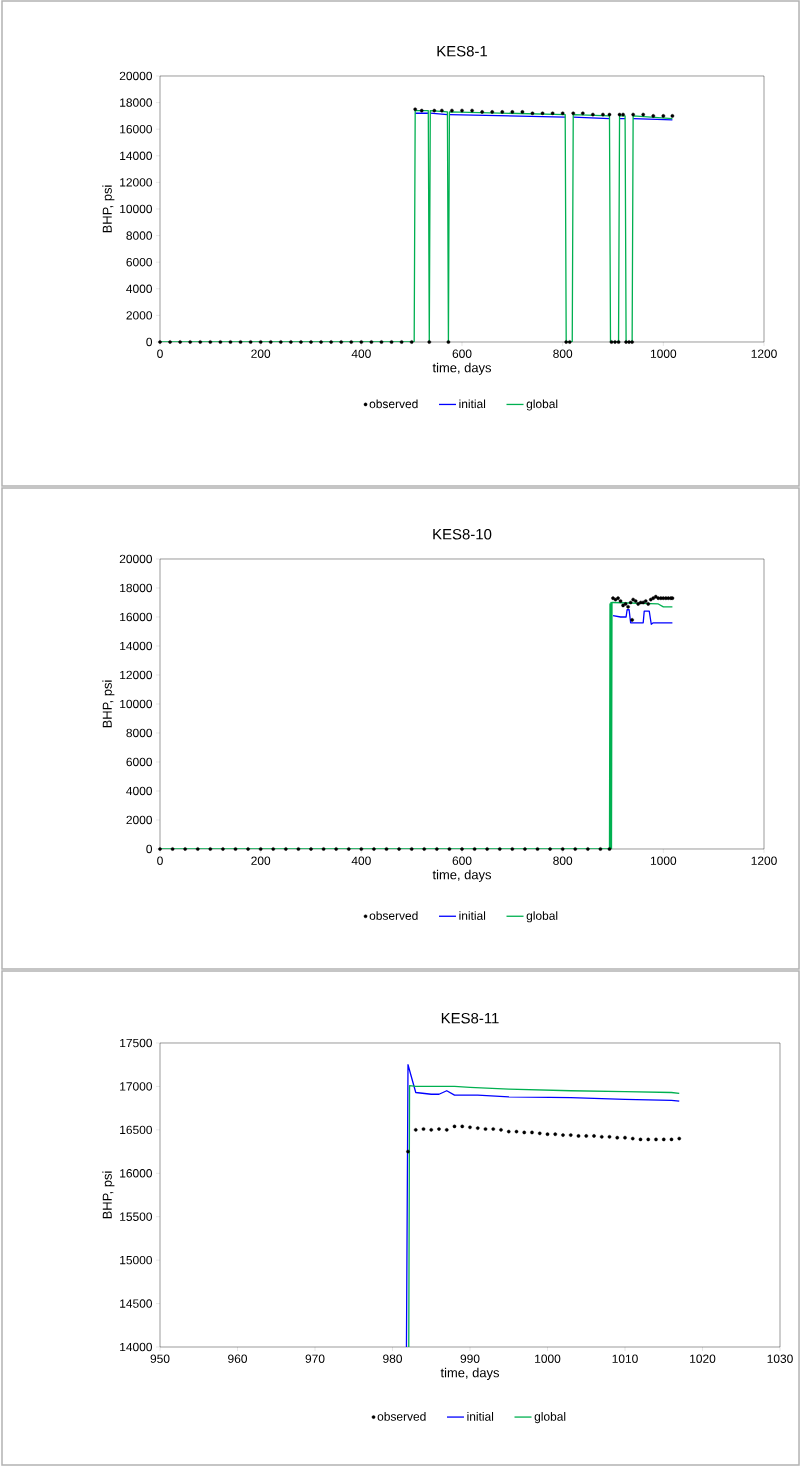  Describe the element at coordinates (139, 733) in the screenshot. I see `y-tick-label: 8000` at that location.